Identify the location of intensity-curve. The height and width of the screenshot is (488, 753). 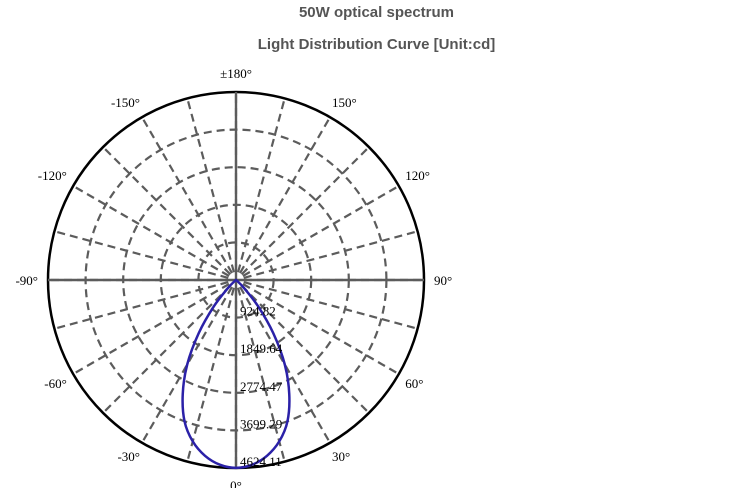
(236, 374).